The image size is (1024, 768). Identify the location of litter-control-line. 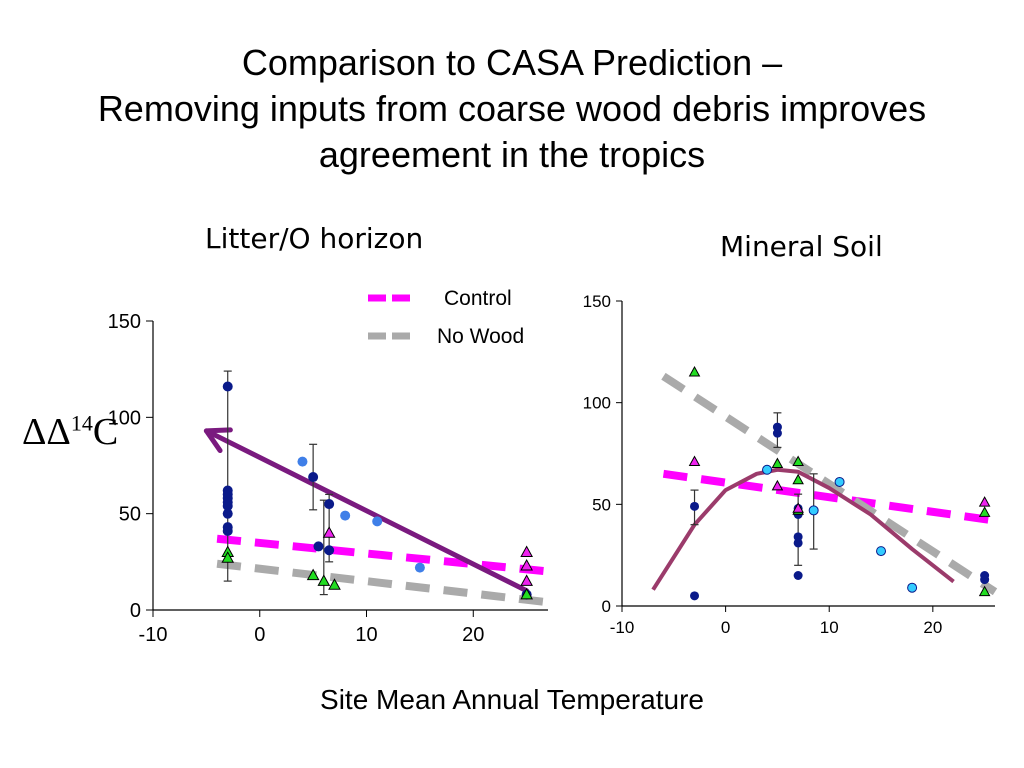
(382, 555).